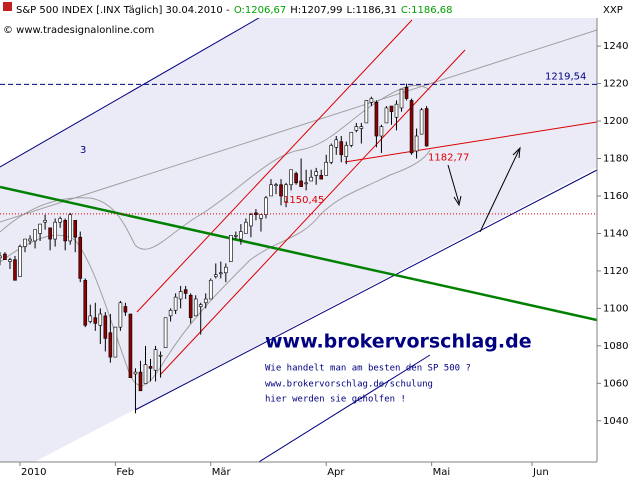 This screenshot has width=640, height=484. What do you see at coordinates (615, 271) in the screenshot?
I see `y-tick-label: 1120` at bounding box center [615, 271].